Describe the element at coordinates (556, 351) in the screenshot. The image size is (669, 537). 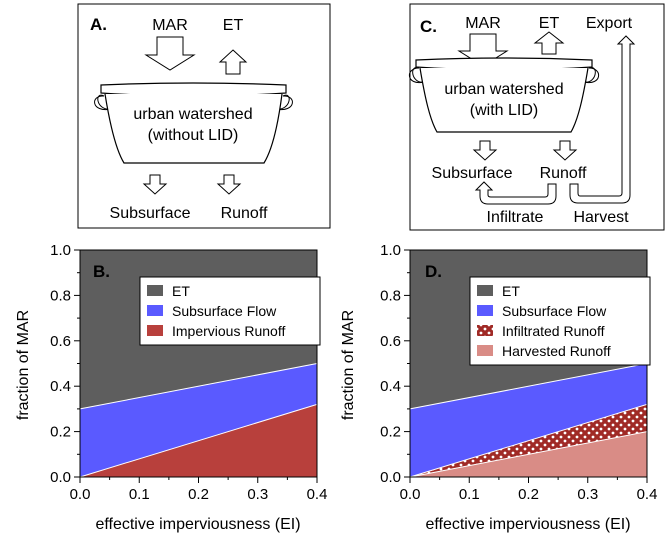
I see `legend-label-harvested-runoff: Harvested Runoff` at that location.